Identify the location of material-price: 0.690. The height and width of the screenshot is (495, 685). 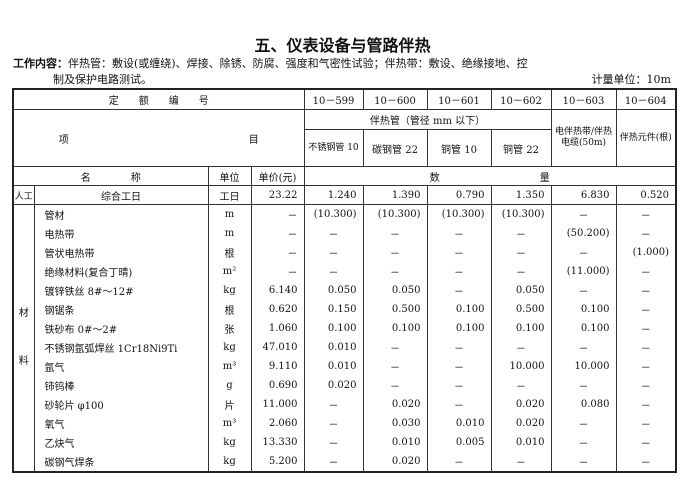
(277, 385).